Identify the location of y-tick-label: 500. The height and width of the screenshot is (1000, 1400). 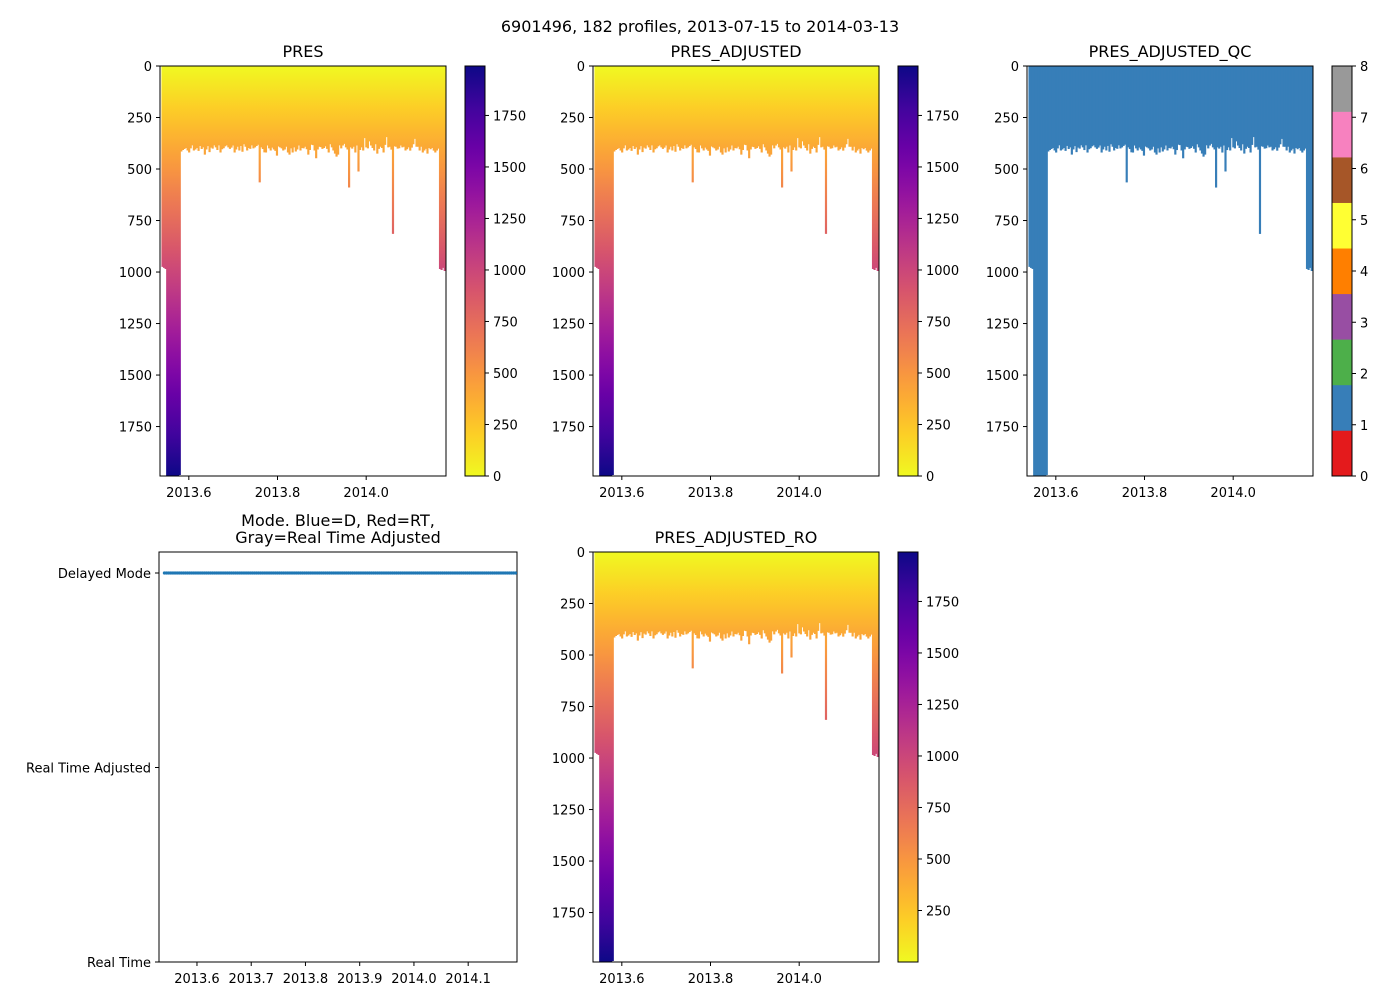
(139, 170).